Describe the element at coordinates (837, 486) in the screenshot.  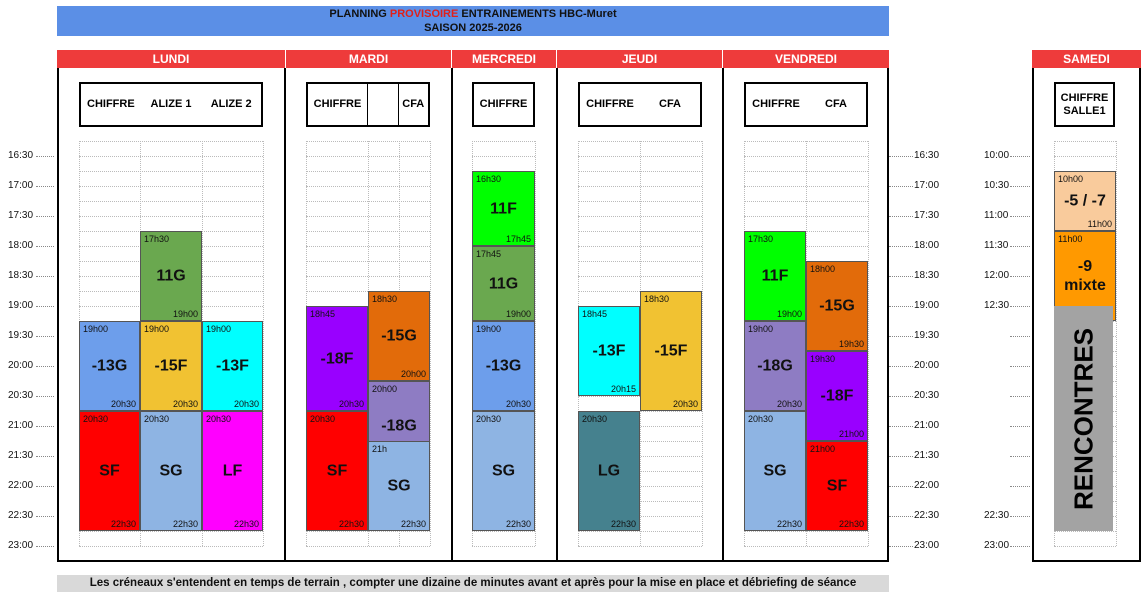
I see `session-block: 21h00 SF 22h30` at that location.